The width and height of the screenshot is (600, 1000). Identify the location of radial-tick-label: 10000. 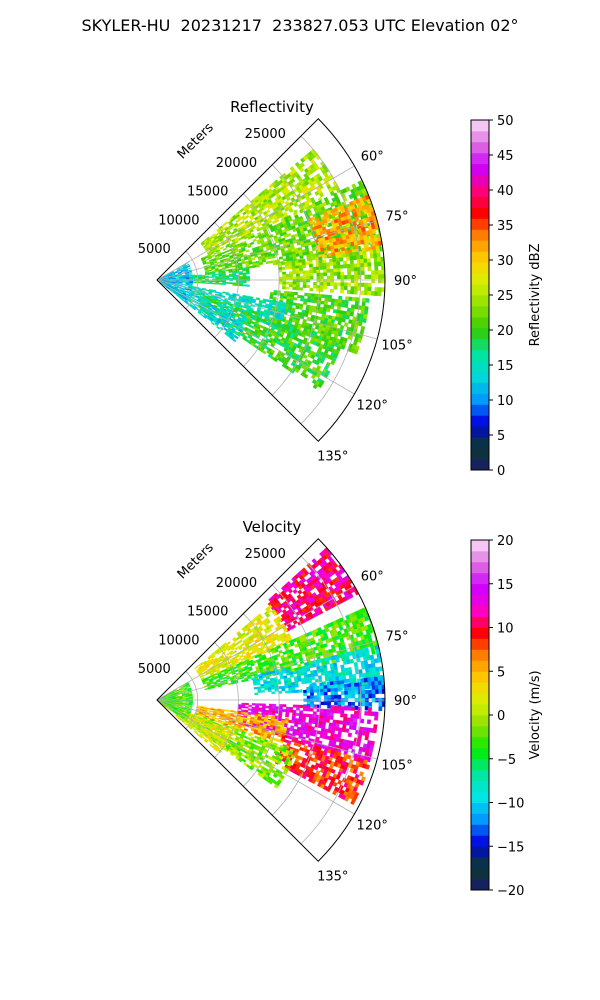
(178, 220).